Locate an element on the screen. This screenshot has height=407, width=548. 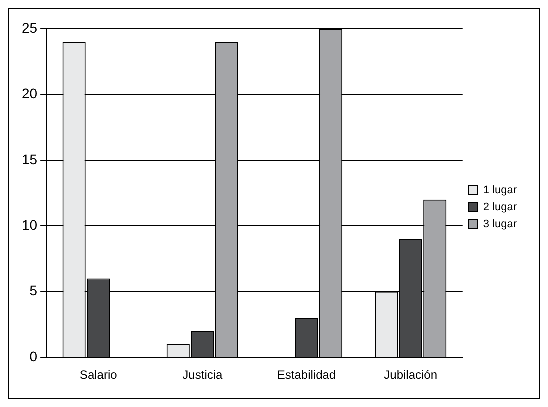
legend-label: 2 lugar is located at coordinates (500, 208).